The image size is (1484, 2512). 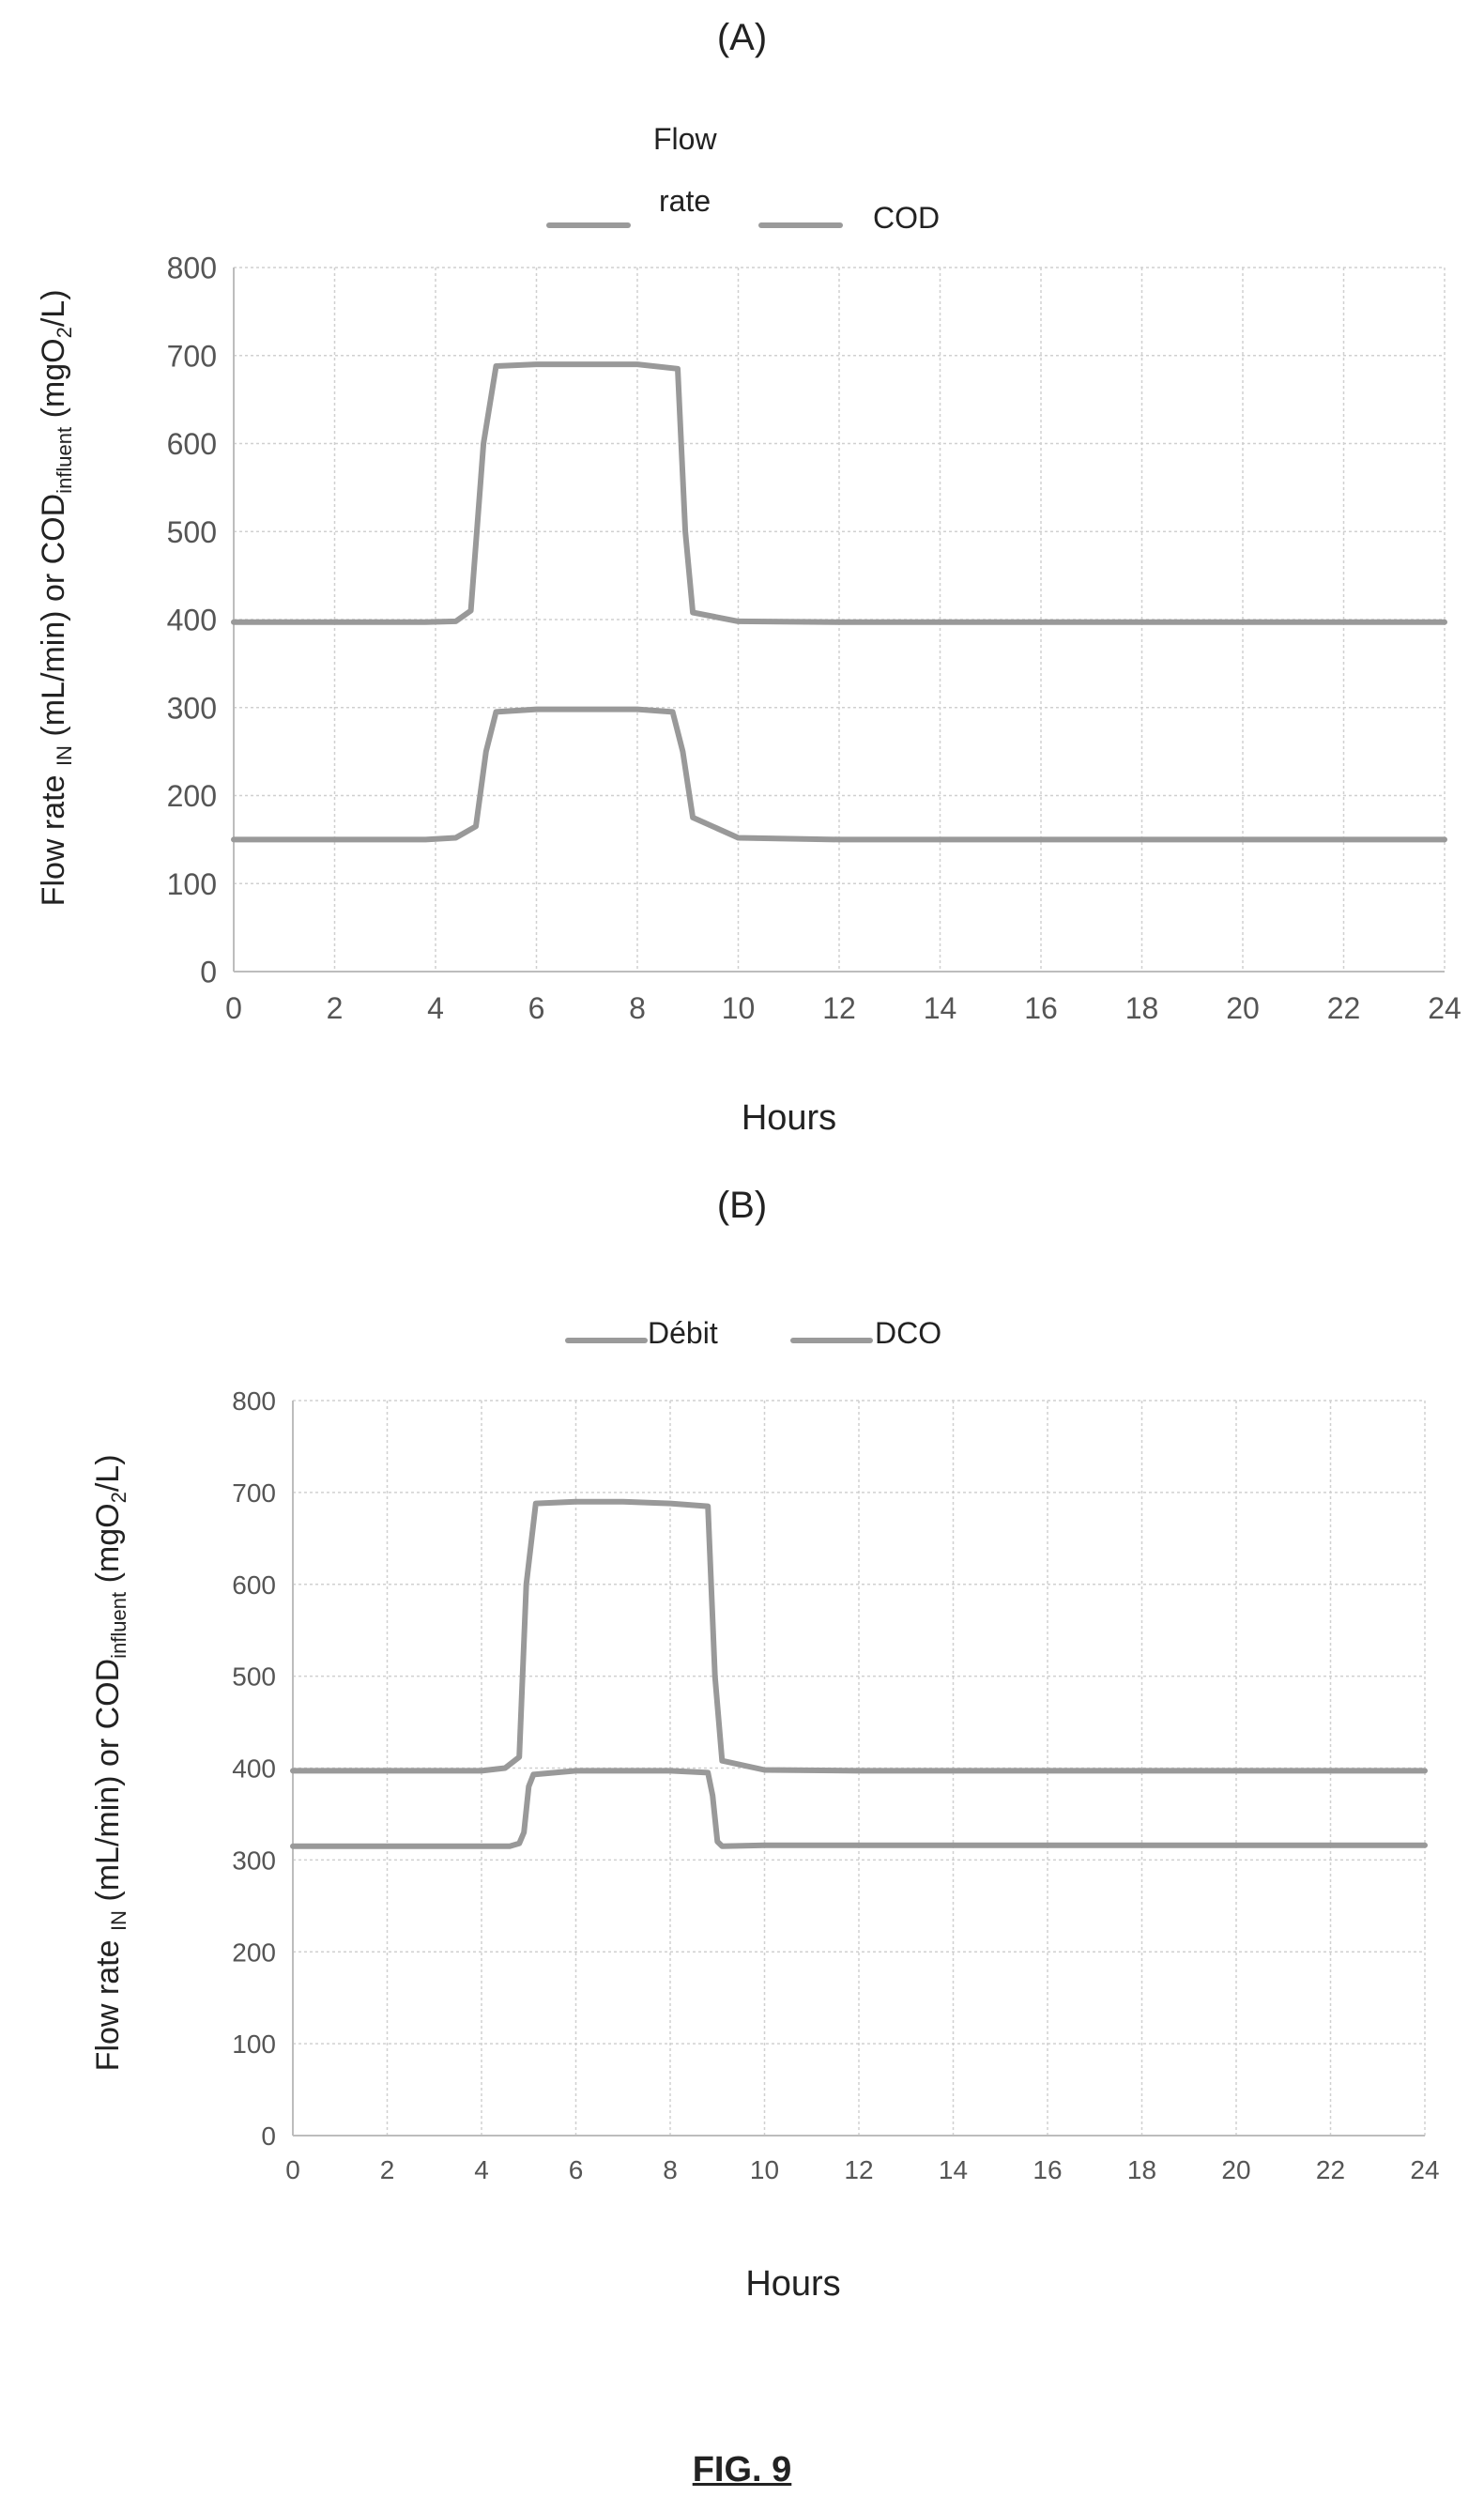 What do you see at coordinates (1424, 2170) in the screenshot?
I see `chart-b-x-tick-label: 24` at bounding box center [1424, 2170].